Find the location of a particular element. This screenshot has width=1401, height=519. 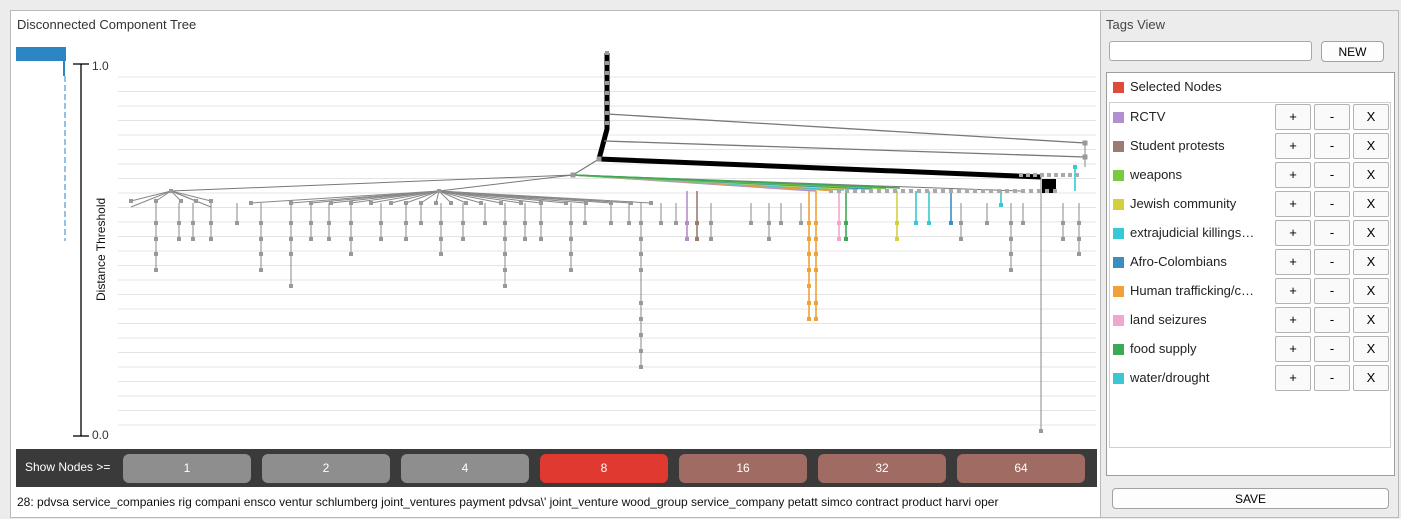

show-nodes-option-0: 1 is located at coordinates (187, 468).